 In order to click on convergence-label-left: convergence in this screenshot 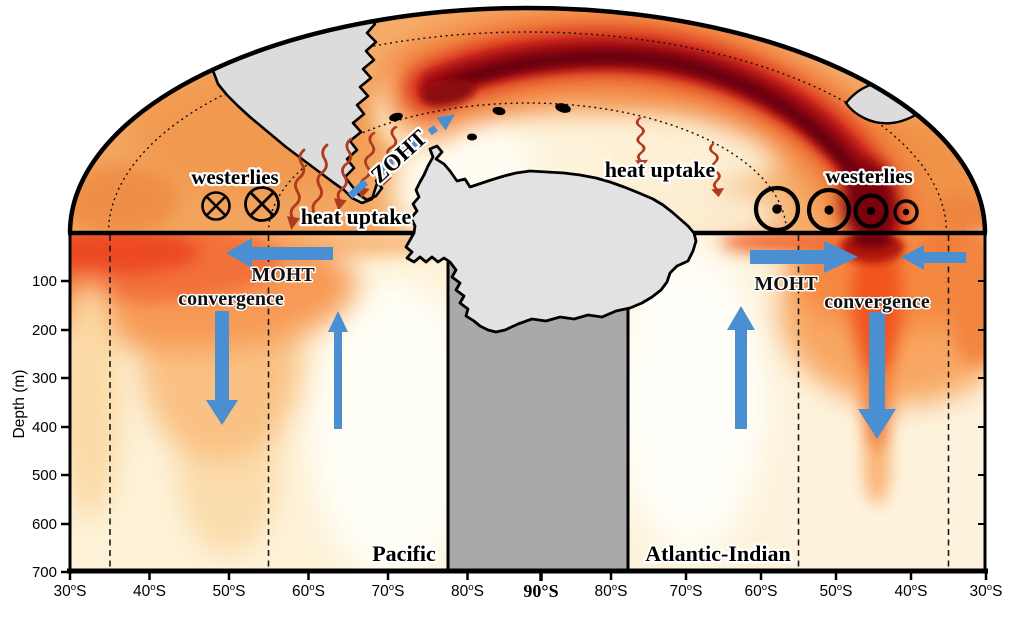, I will do `click(231, 299)`.